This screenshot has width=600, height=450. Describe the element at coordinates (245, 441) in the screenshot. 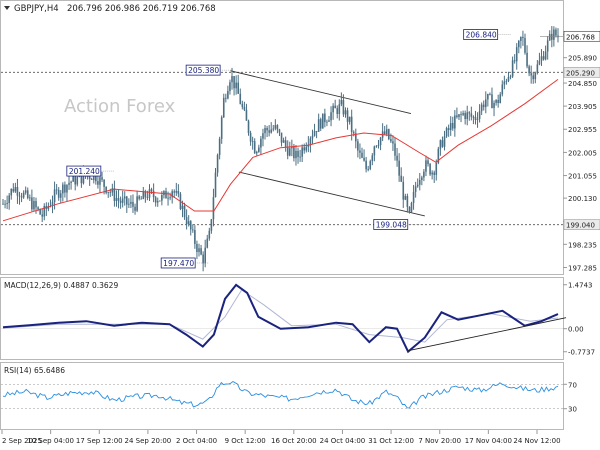

I see `x-tick-label: 9 Oct 12:00` at that location.